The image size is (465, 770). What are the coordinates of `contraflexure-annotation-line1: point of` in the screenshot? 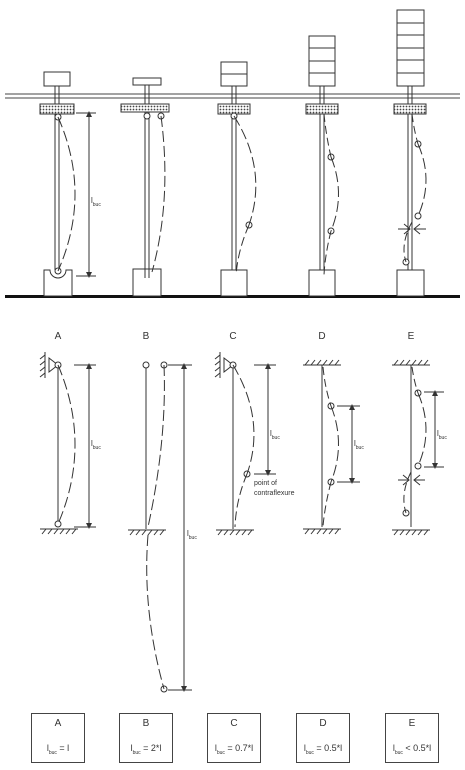 It's located at (265, 483).